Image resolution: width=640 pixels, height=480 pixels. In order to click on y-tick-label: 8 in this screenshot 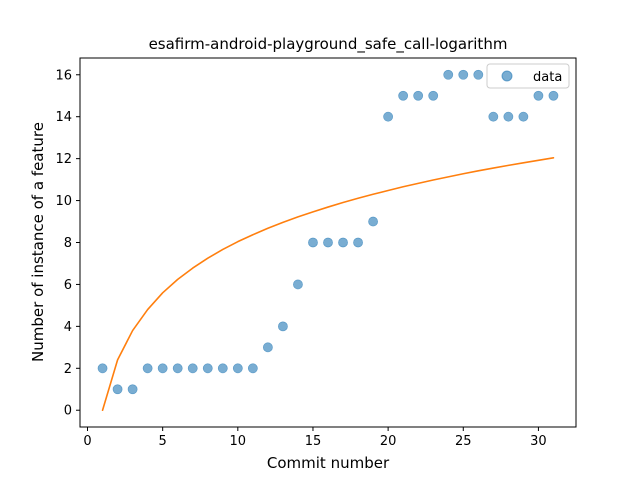, I will do `click(68, 243)`.